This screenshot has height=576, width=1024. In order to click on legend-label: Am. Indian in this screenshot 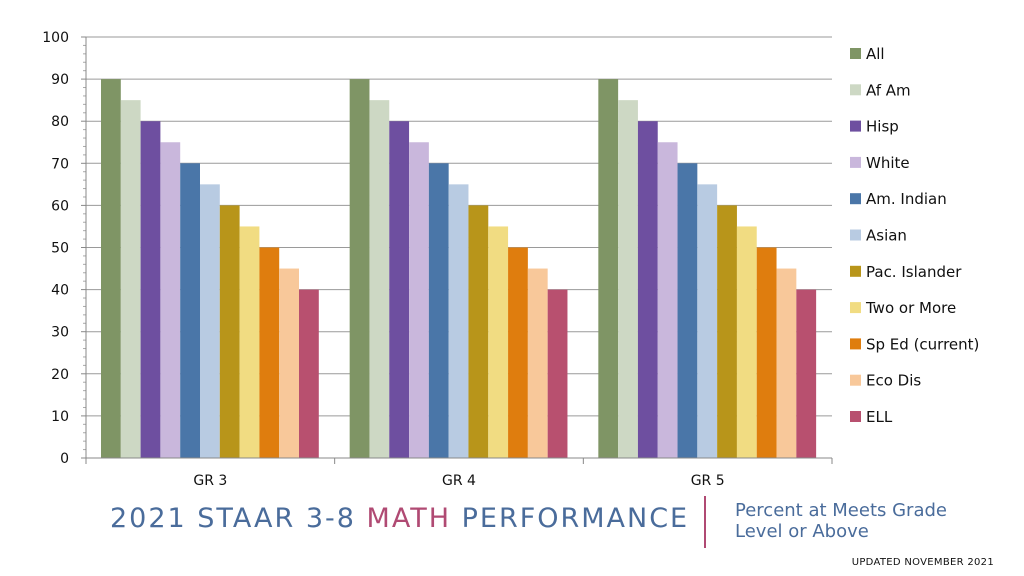, I will do `click(906, 199)`.